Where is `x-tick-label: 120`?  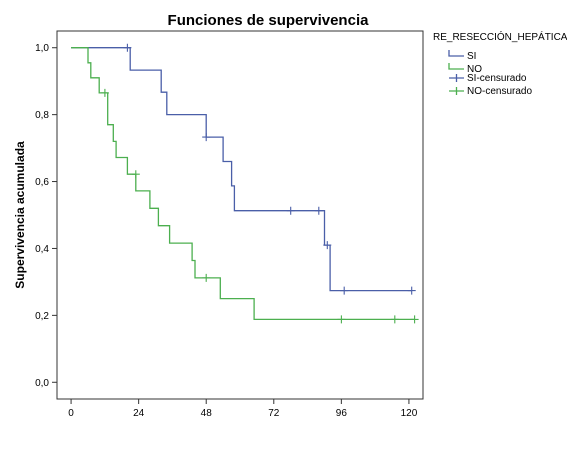
x-tick-label: 120 is located at coordinates (409, 413).